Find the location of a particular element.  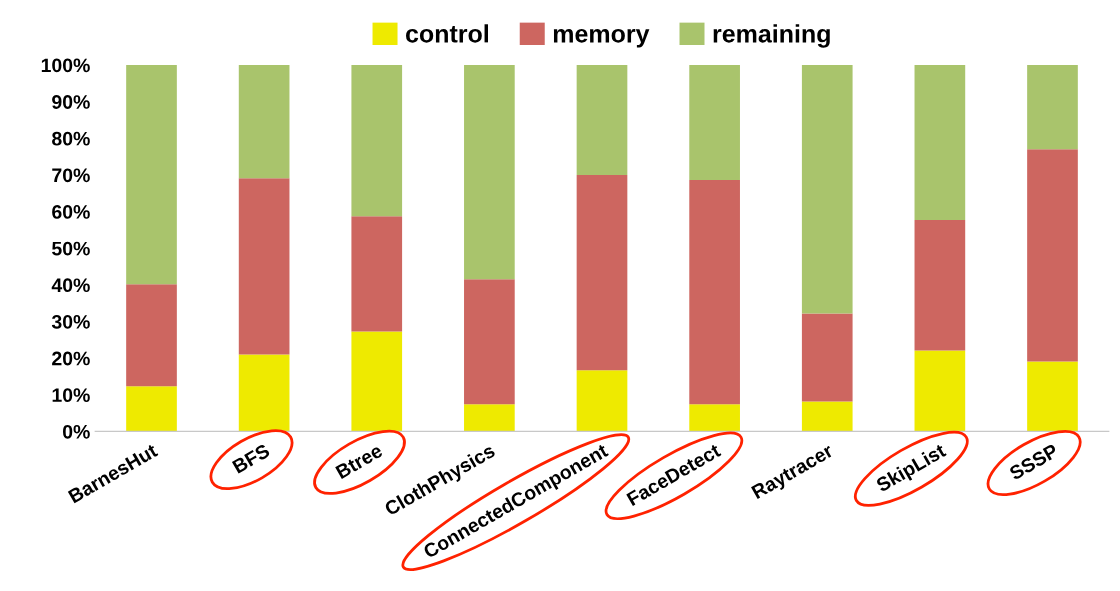

y-tick-label: 80% is located at coordinates (71, 138).